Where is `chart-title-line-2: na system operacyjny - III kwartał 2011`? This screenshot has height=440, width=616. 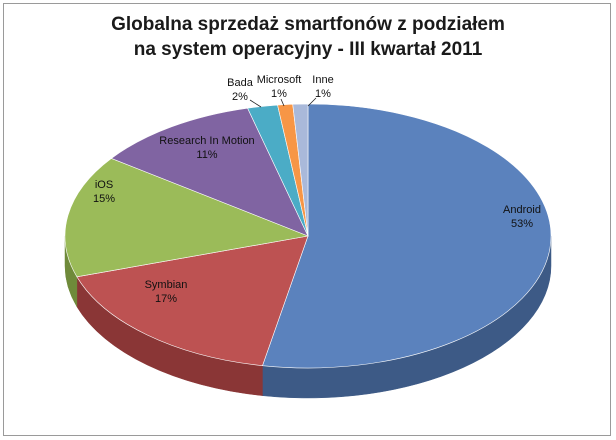 chart-title-line-2: na system operacyjny - III kwartał 2011 is located at coordinates (308, 49).